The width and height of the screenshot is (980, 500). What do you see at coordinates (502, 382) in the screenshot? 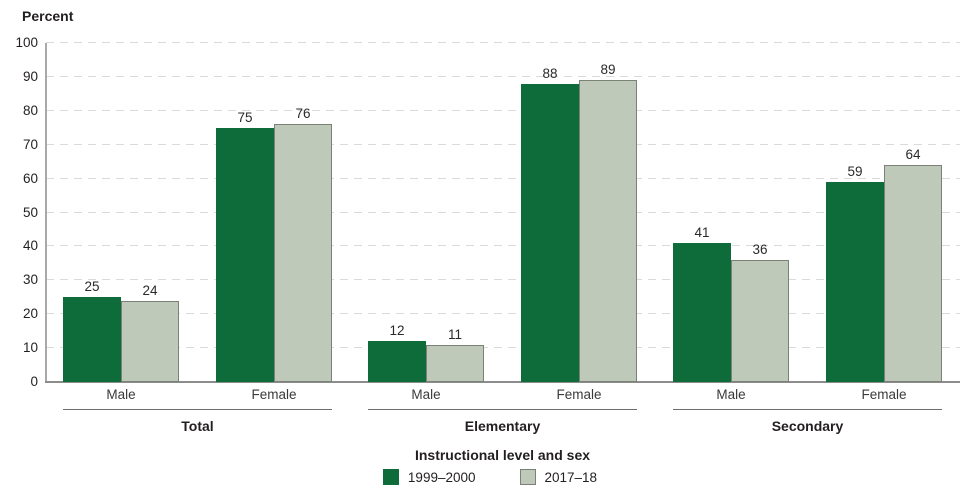
I see `x-axis-line` at bounding box center [502, 382].